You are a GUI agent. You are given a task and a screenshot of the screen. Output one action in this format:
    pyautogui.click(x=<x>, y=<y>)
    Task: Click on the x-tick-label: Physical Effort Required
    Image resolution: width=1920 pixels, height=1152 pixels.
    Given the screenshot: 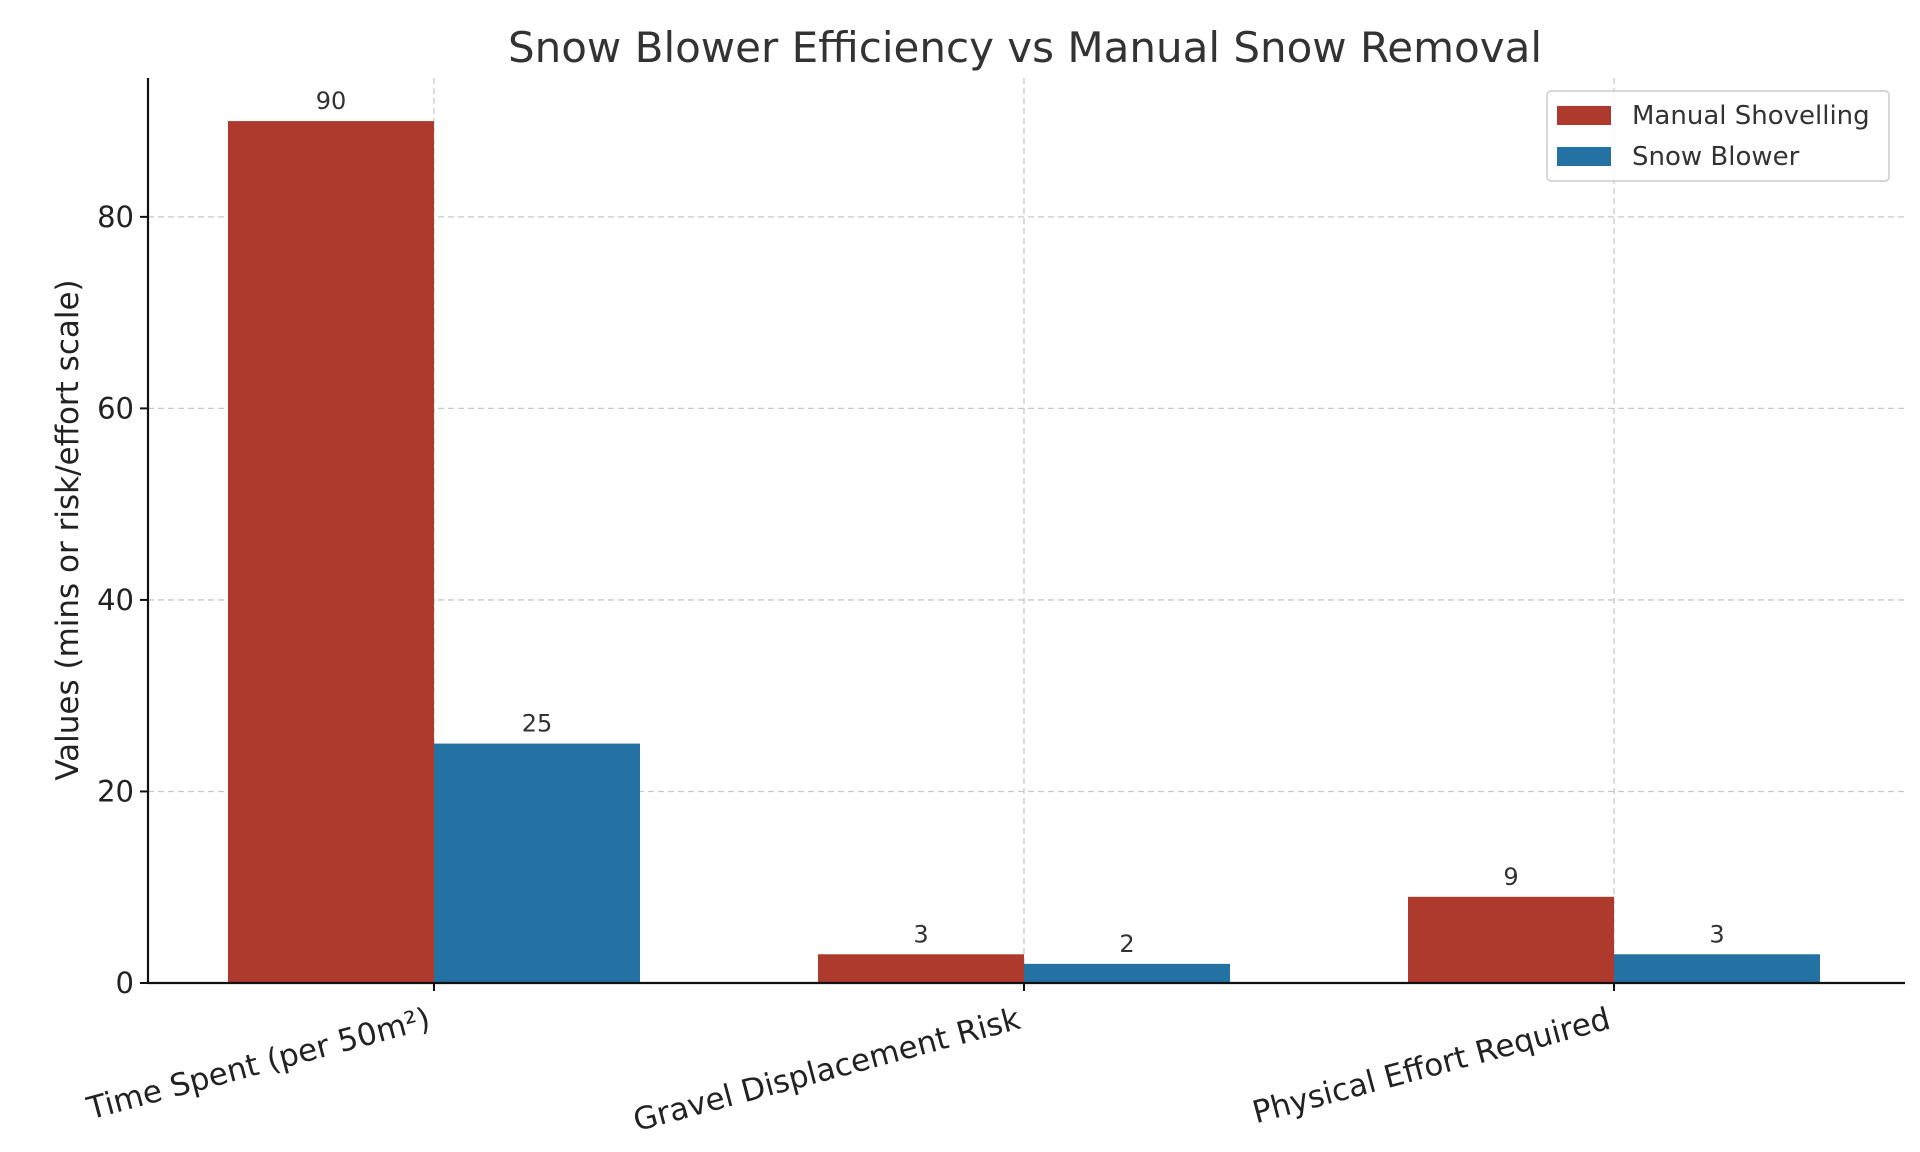 What is the action you would take?
    pyautogui.click(x=1431, y=1066)
    